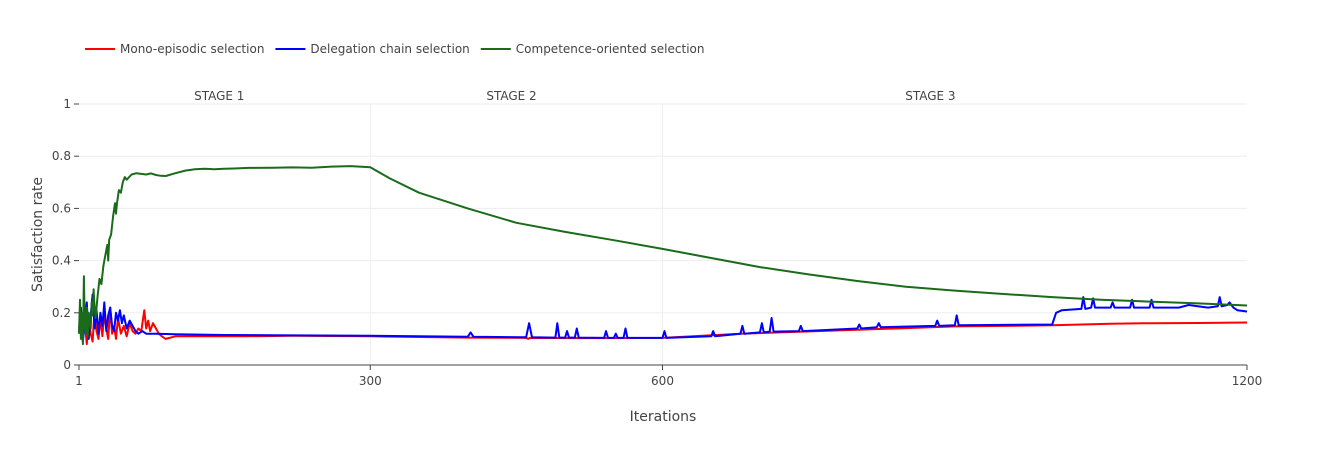 This screenshot has height=450, width=1327. I want to click on x-tick-label-3: 1200, so click(1247, 381).